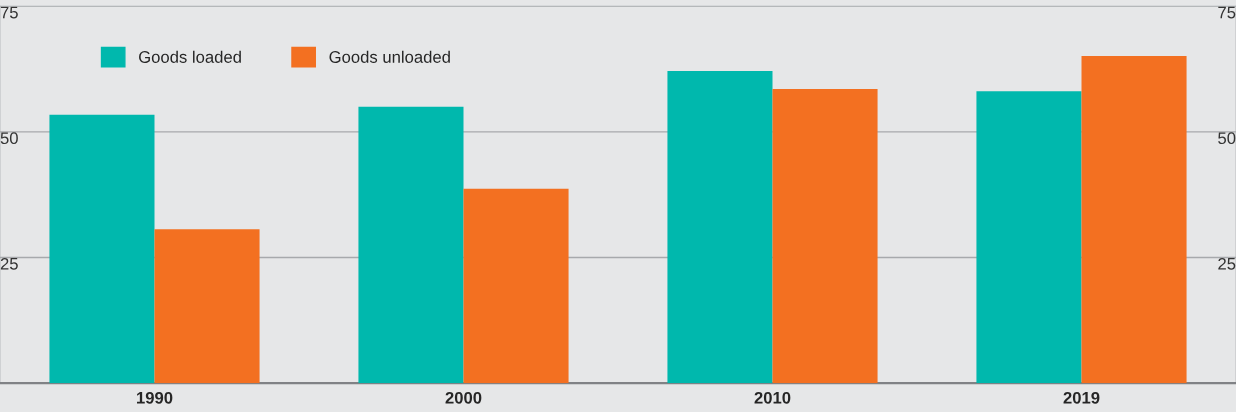  Describe the element at coordinates (463, 397) in the screenshot. I see `x-tick-label: 2000` at that location.